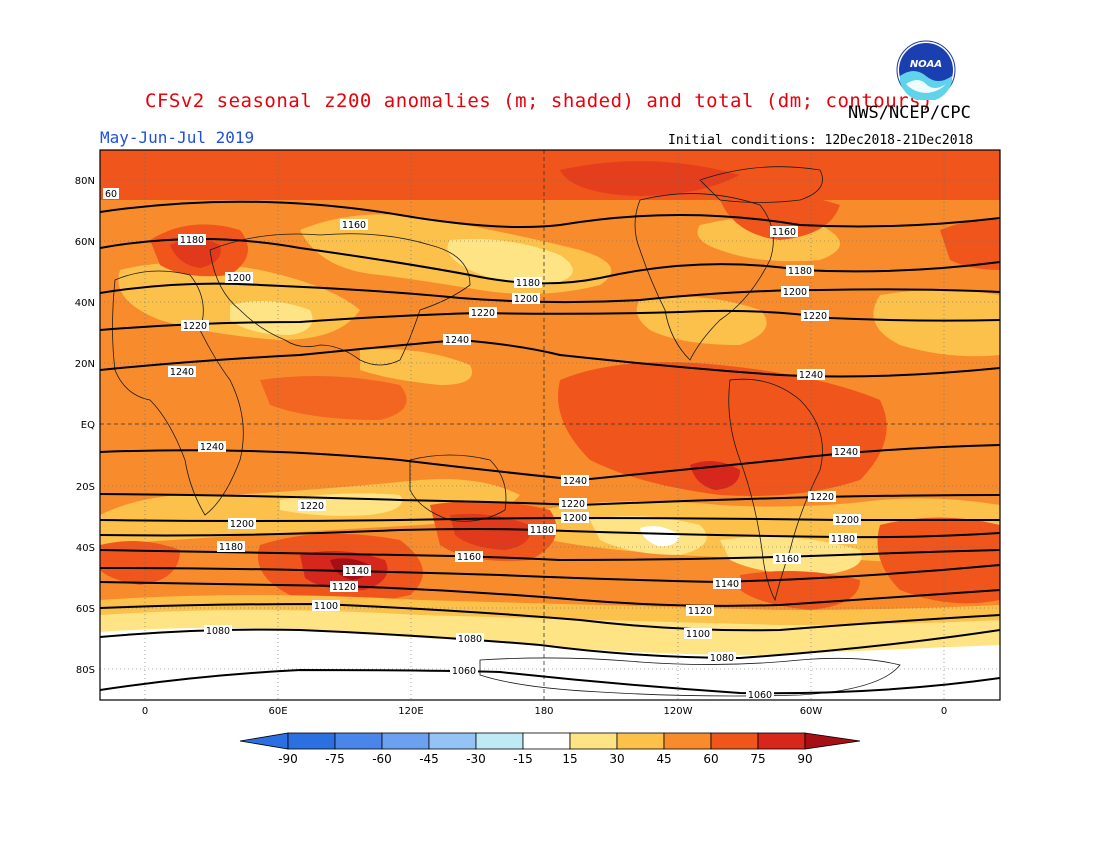 Image resolution: width=1100 pixels, height=850 pixels. I want to click on lon-label: 60E, so click(277, 711).